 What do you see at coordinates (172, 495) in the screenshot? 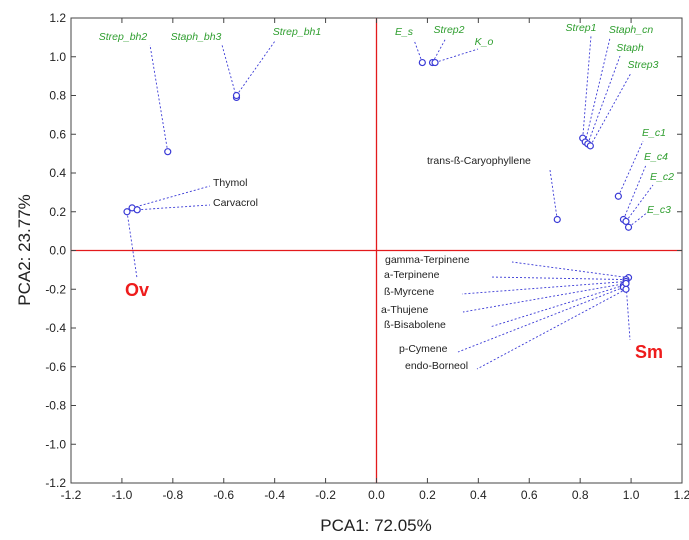
I see `x-tick-label: -0.8` at bounding box center [172, 495].